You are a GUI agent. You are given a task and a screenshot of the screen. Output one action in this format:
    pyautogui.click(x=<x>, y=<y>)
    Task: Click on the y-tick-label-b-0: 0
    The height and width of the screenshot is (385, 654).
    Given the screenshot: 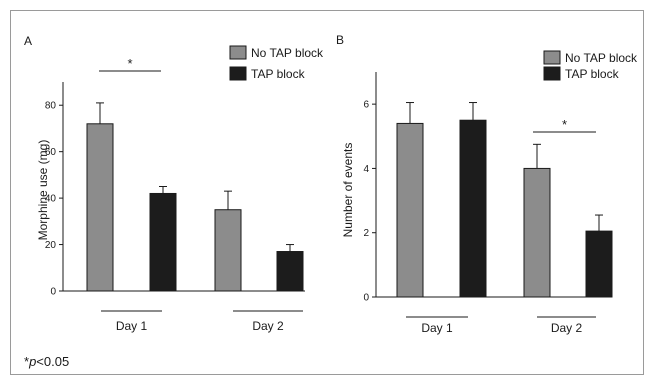 What is the action you would take?
    pyautogui.click(x=366, y=298)
    